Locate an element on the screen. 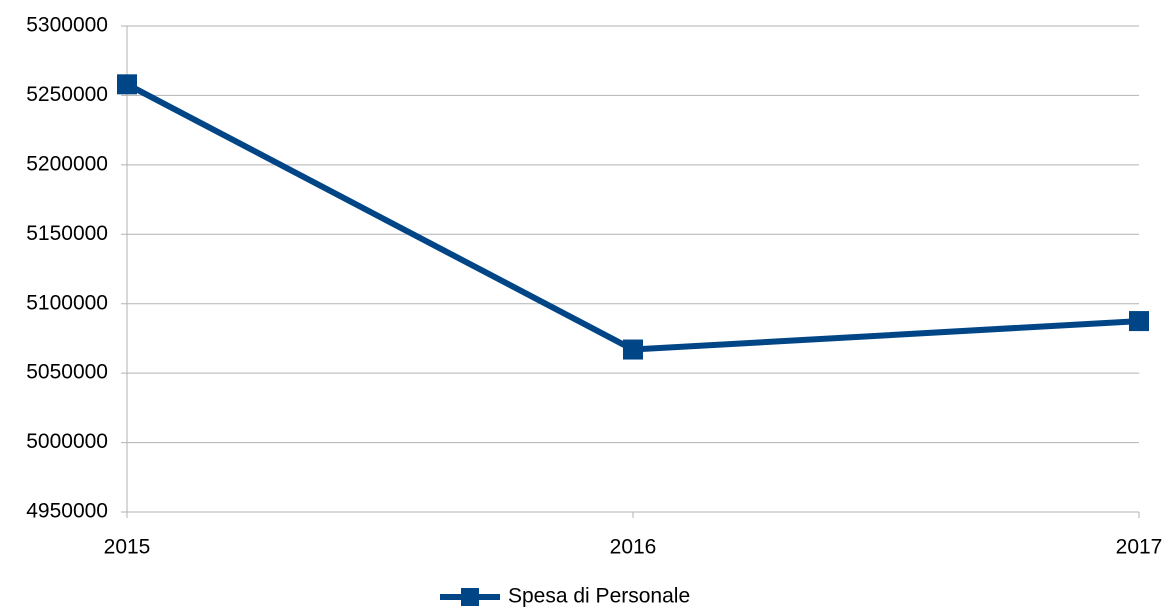 This screenshot has width=1166, height=608. y-tick-label: 5200000 is located at coordinates (67, 163).